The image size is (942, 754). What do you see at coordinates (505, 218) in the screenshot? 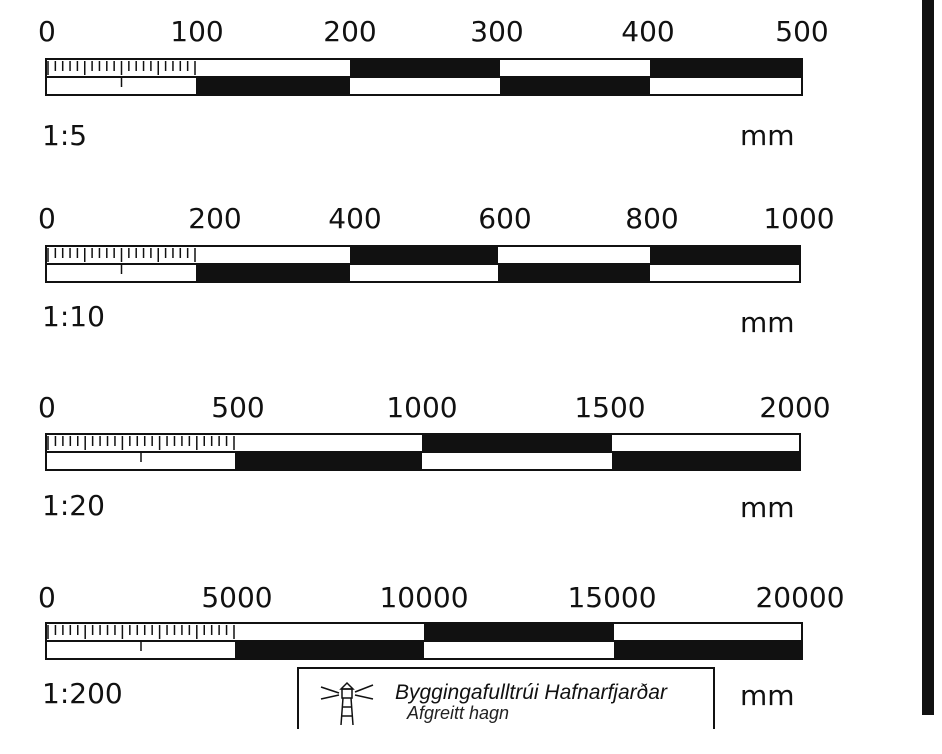
I see `tick-label: 600` at bounding box center [505, 218].